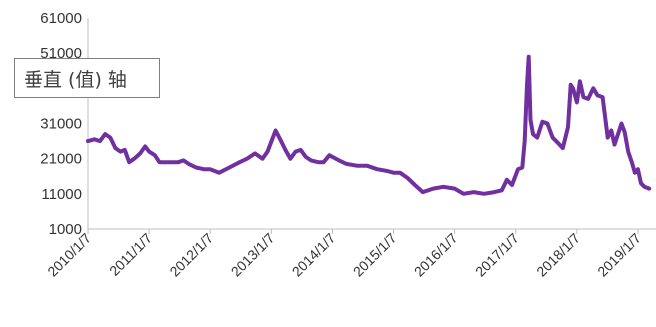  Describe the element at coordinates (191, 255) in the screenshot. I see `x-tick-label: 2012/1/7` at that location.